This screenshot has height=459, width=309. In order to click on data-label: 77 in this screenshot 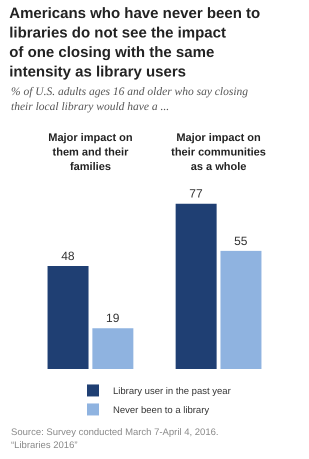, I will do `click(196, 193)`.